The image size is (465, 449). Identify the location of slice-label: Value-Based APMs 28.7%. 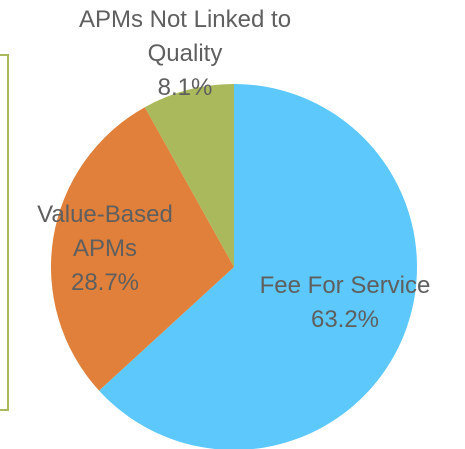
(105, 249).